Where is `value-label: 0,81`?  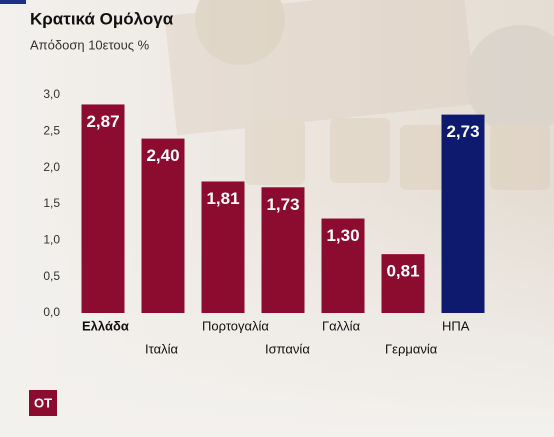 value-label: 0,81 is located at coordinates (402, 271).